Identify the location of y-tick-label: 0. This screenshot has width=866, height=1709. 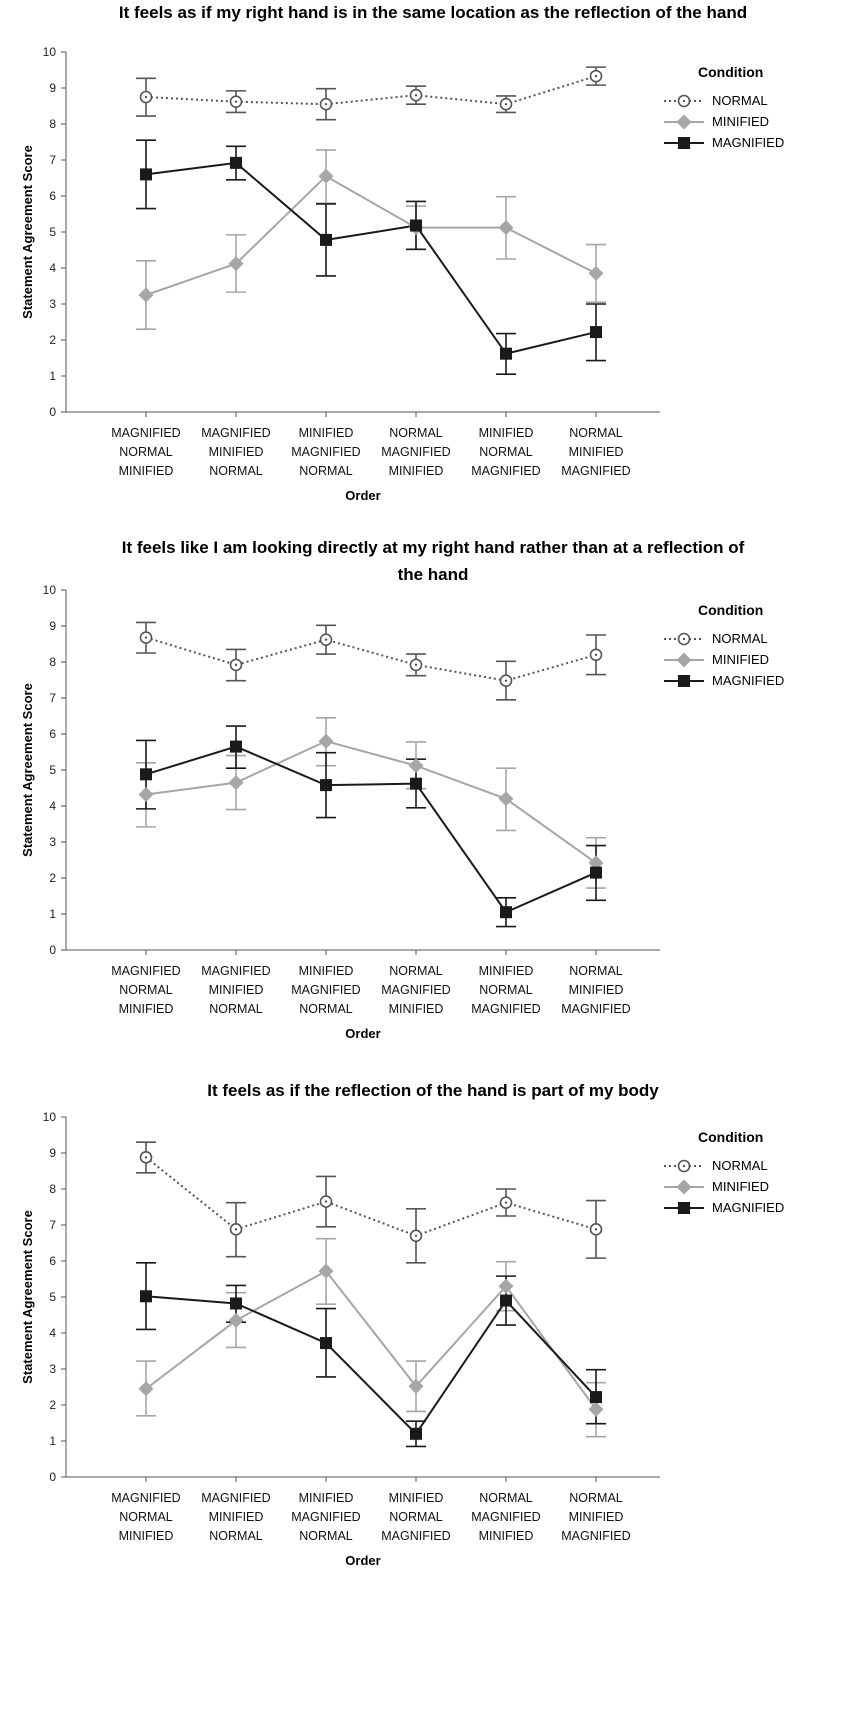
(52, 950).